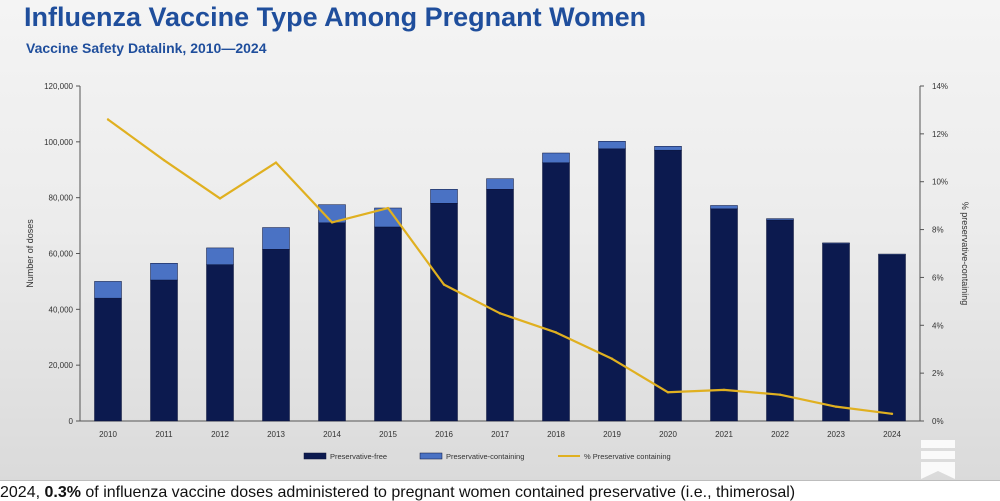 This screenshot has height=501, width=1000. Describe the element at coordinates (938, 421) in the screenshot. I see `y2-tick-label: 0%` at that location.